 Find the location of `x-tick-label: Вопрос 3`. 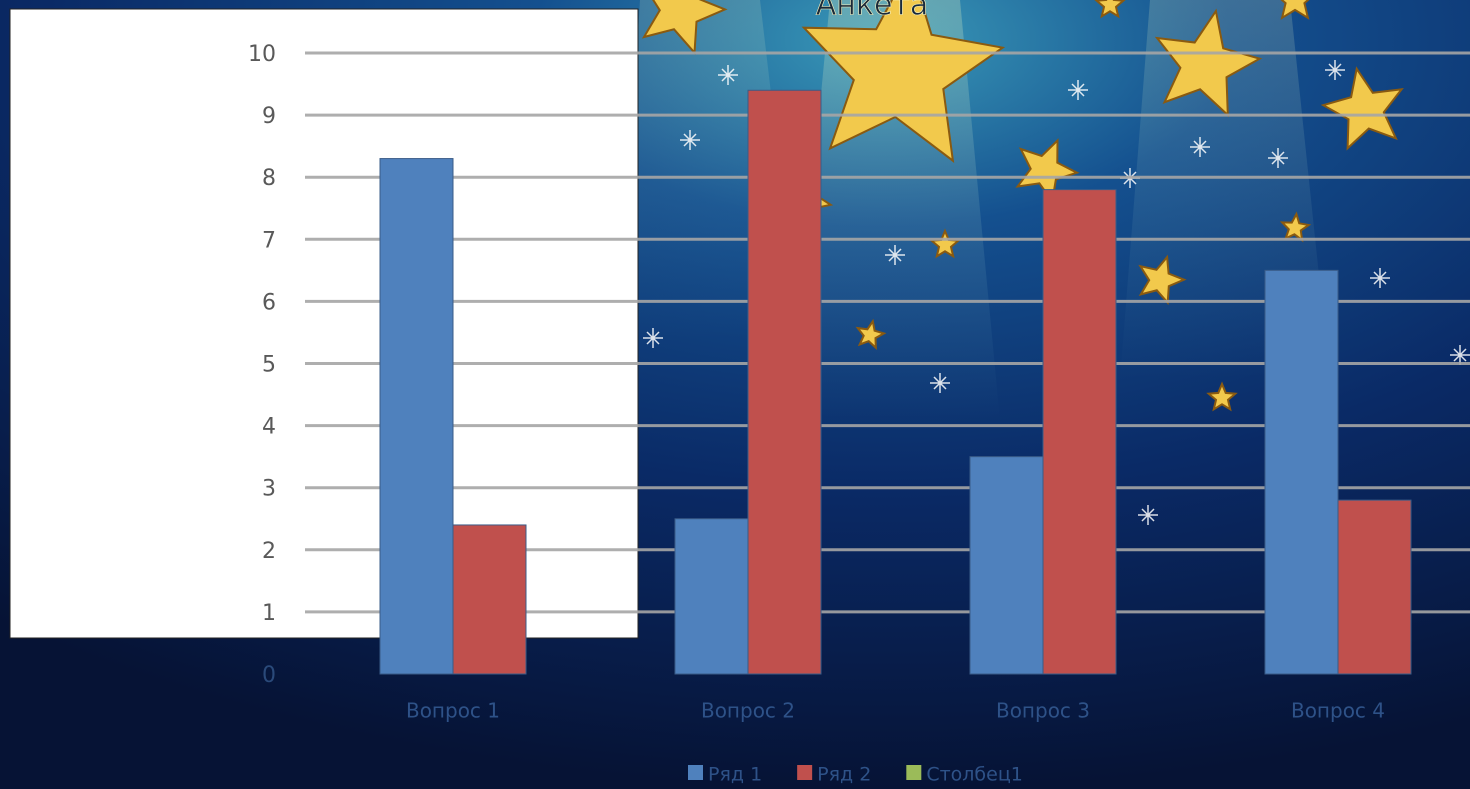

x-tick-label: Вопрос 3 is located at coordinates (1043, 711).